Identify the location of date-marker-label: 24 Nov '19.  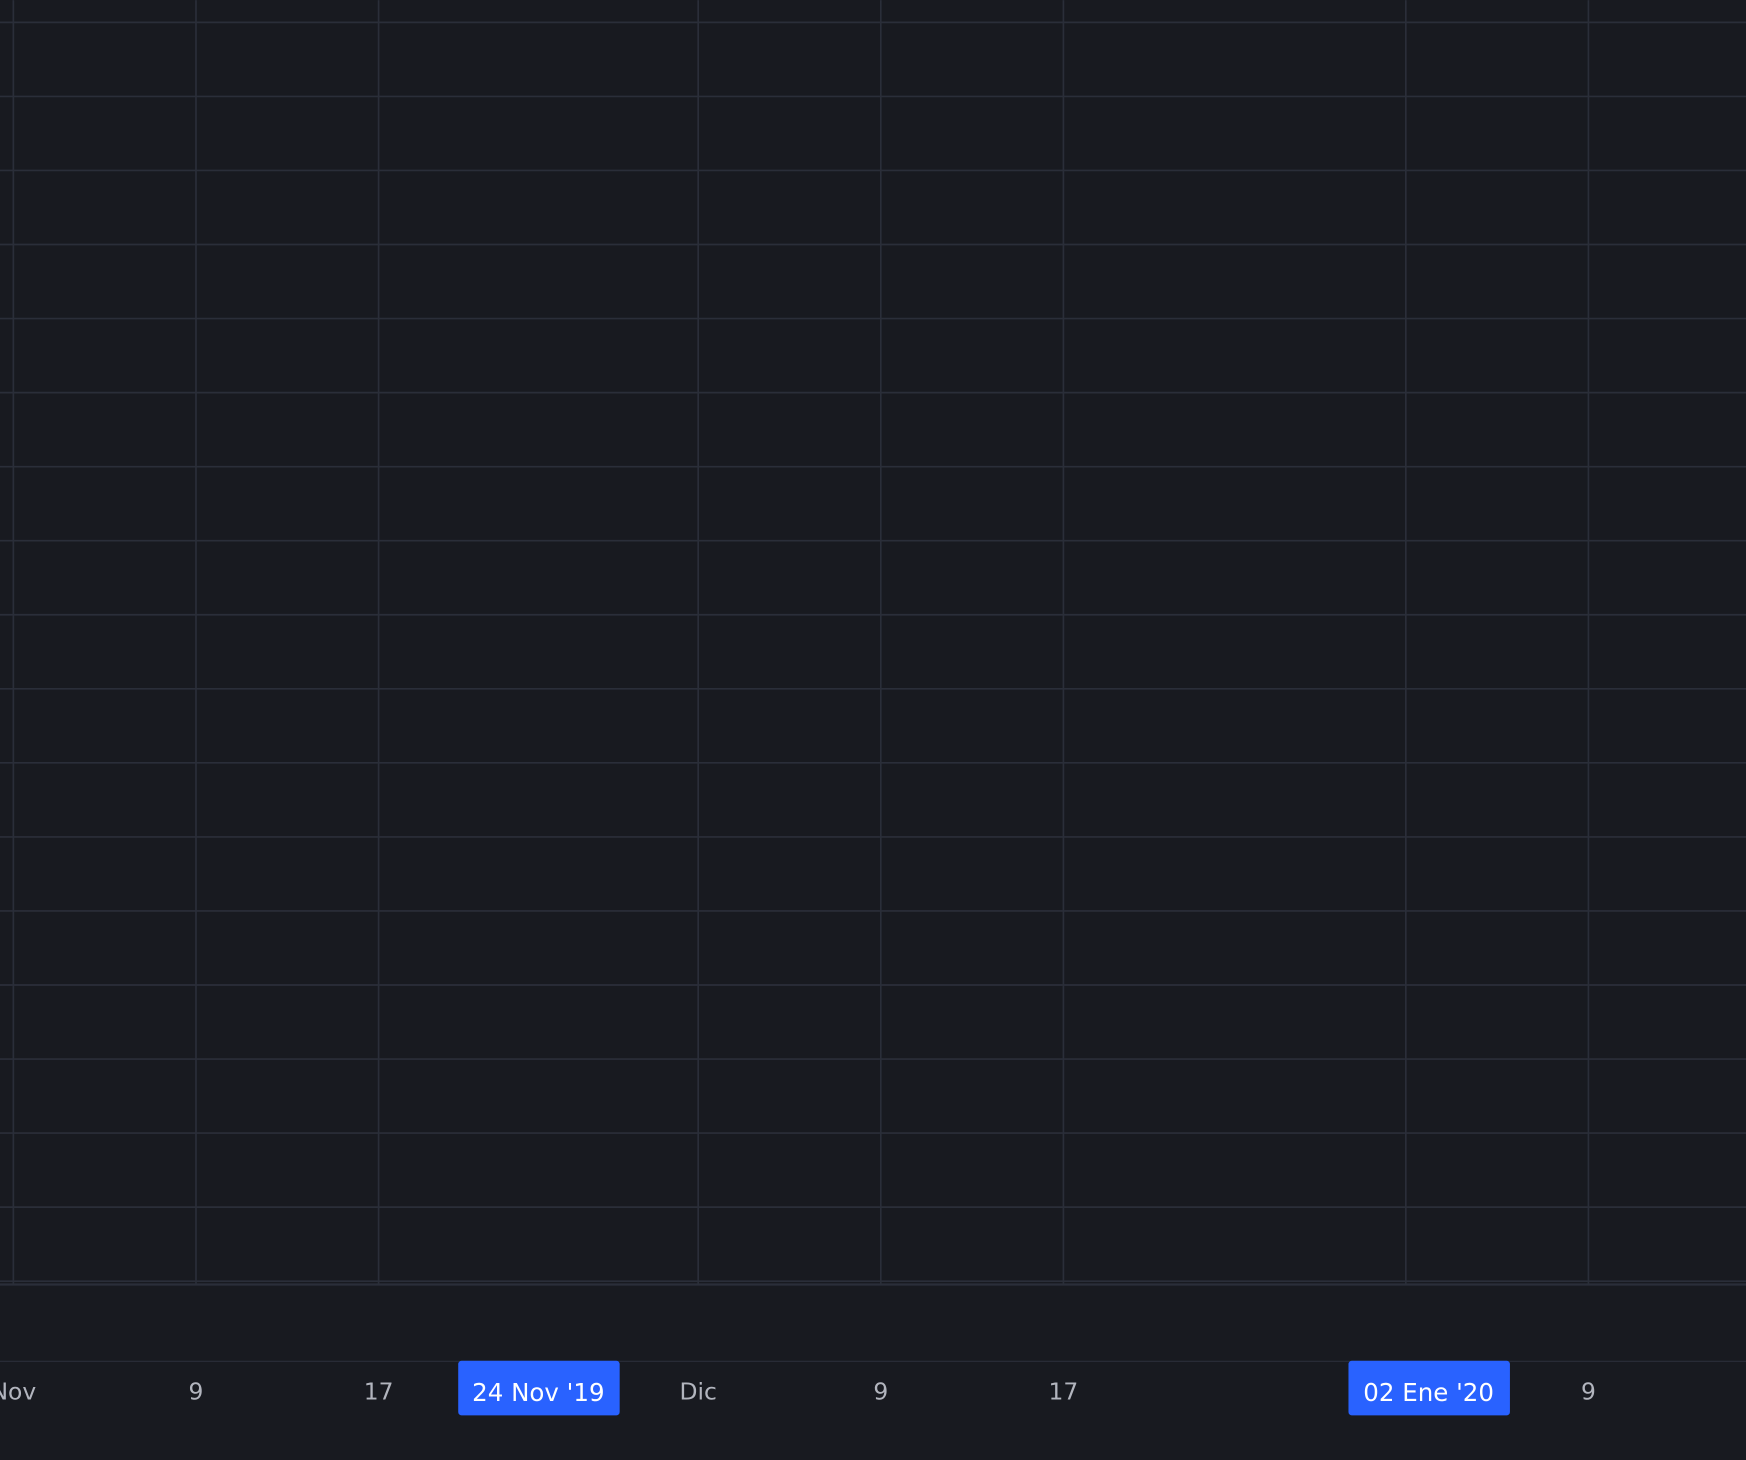
(538, 1392).